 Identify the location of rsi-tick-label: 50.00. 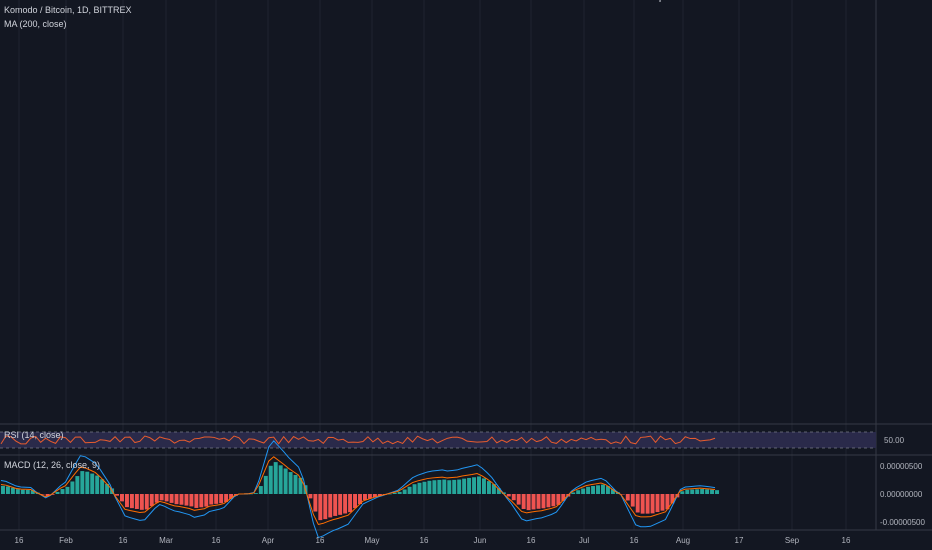
(894, 440).